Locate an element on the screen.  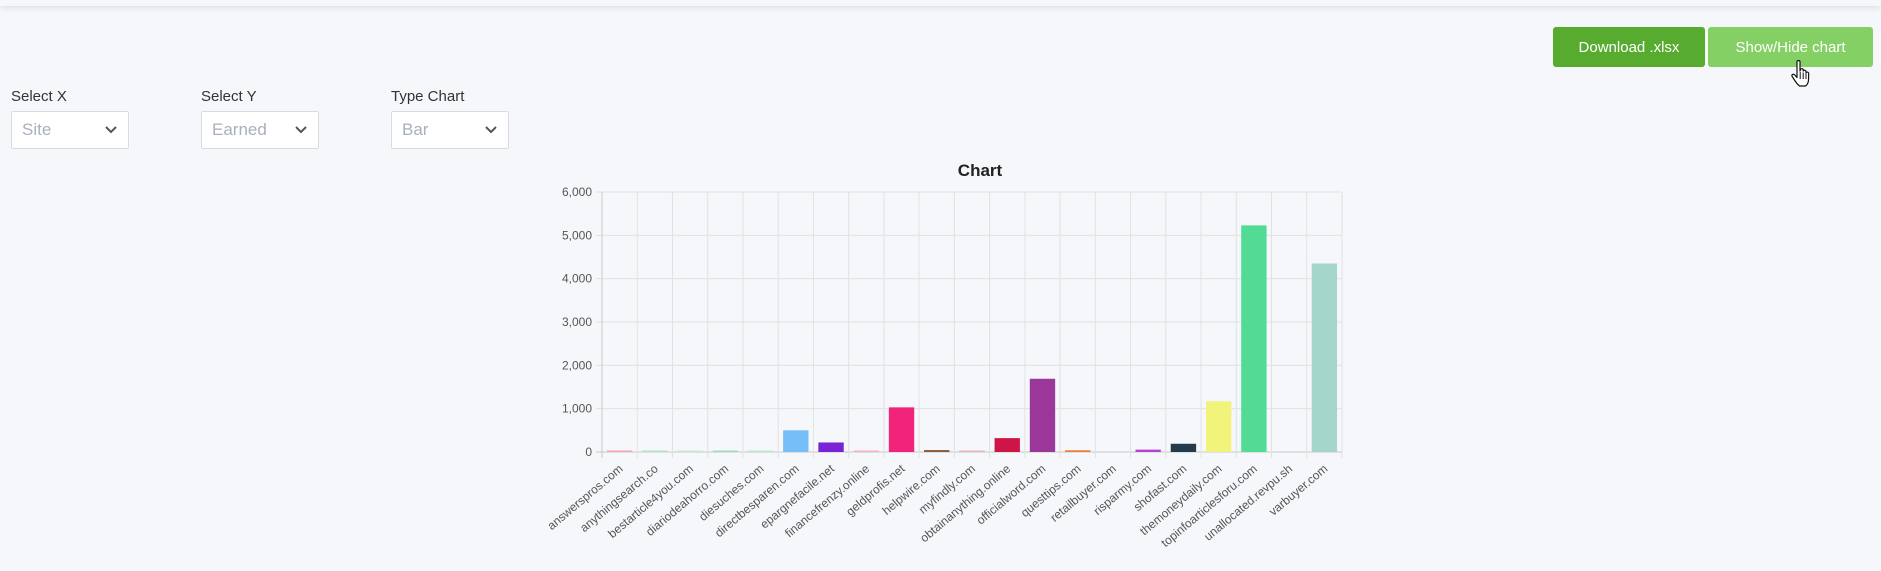
select-y-dropdown: Earned is located at coordinates (260, 130).